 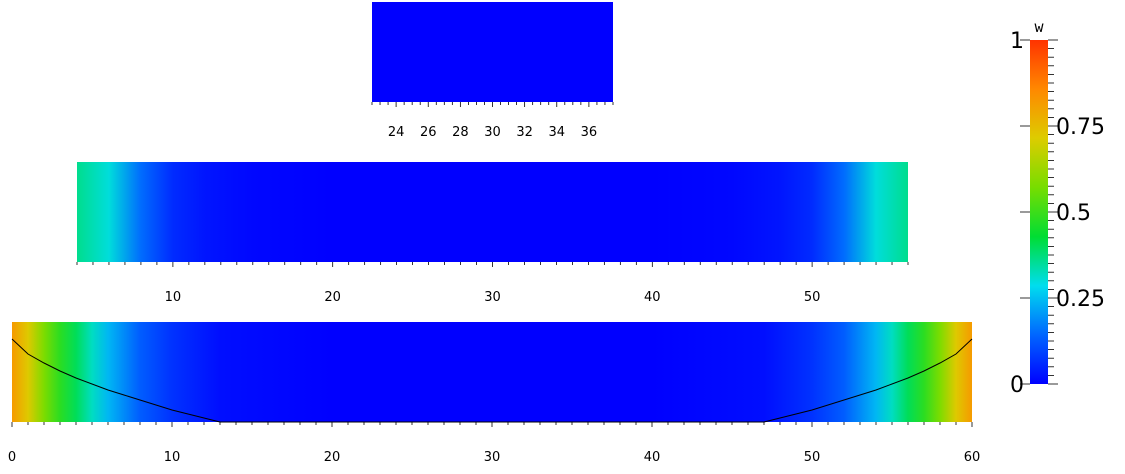 I want to click on heatmap-field, so click(x=492, y=52).